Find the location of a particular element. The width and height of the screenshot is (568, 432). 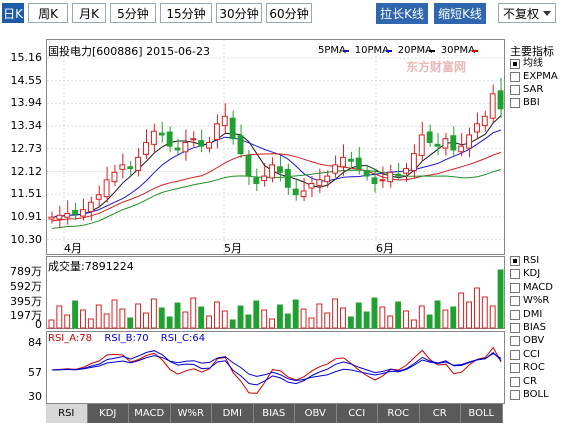

sub-indicator-option: BIAS is located at coordinates (528, 328).